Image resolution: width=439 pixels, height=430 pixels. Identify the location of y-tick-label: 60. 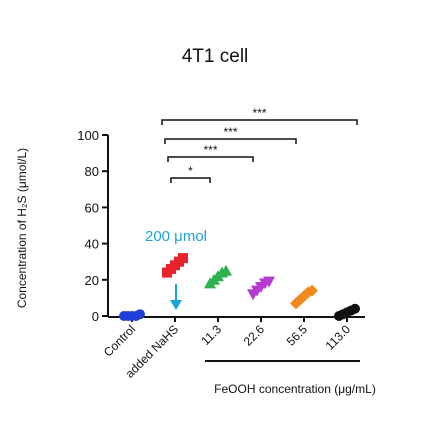
(92, 207).